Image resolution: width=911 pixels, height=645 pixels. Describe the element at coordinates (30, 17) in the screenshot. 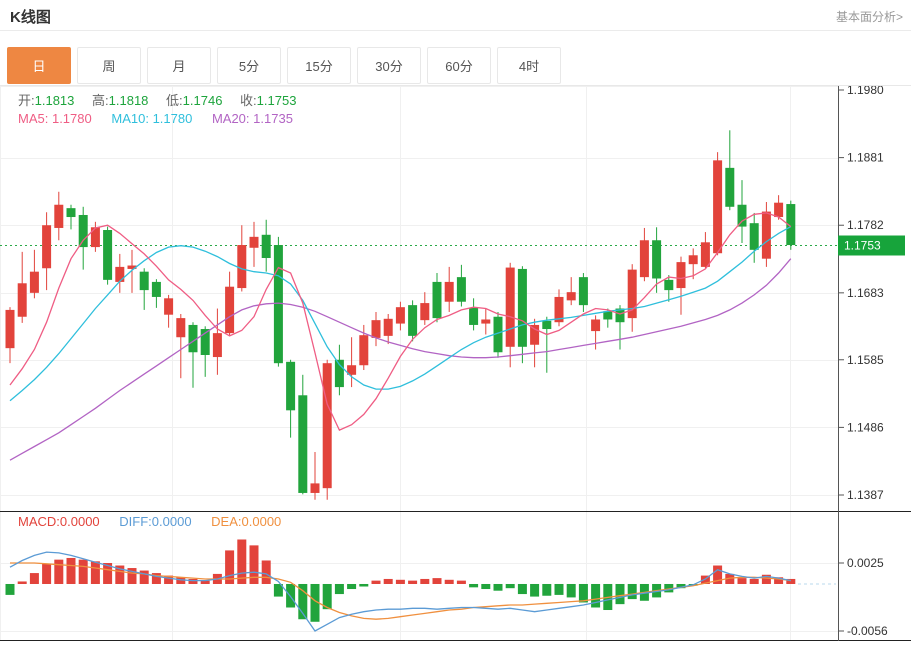

I see `page-title: K线图` at that location.